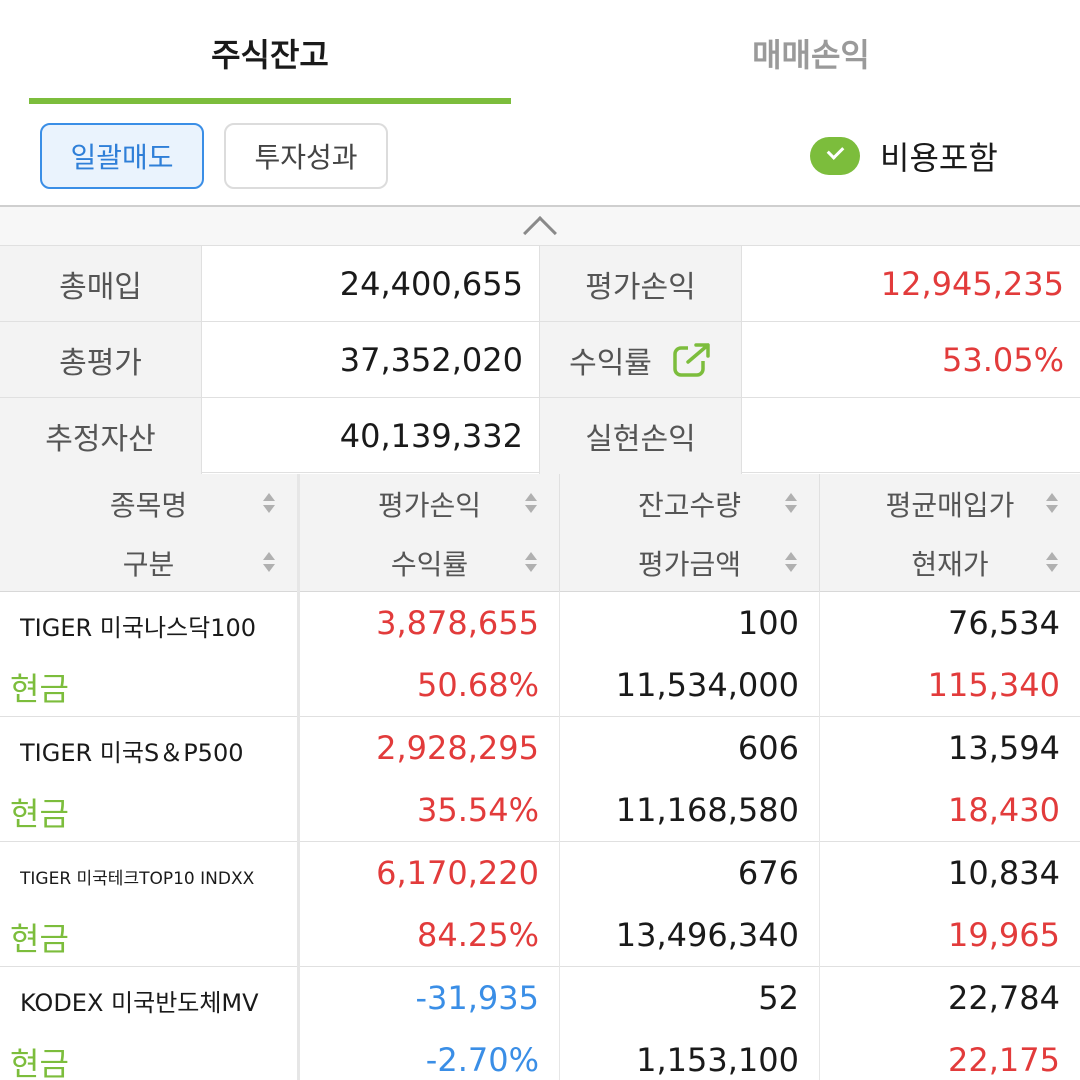  What do you see at coordinates (1004, 998) in the screenshot?
I see `avg-price: 22,784` at bounding box center [1004, 998].